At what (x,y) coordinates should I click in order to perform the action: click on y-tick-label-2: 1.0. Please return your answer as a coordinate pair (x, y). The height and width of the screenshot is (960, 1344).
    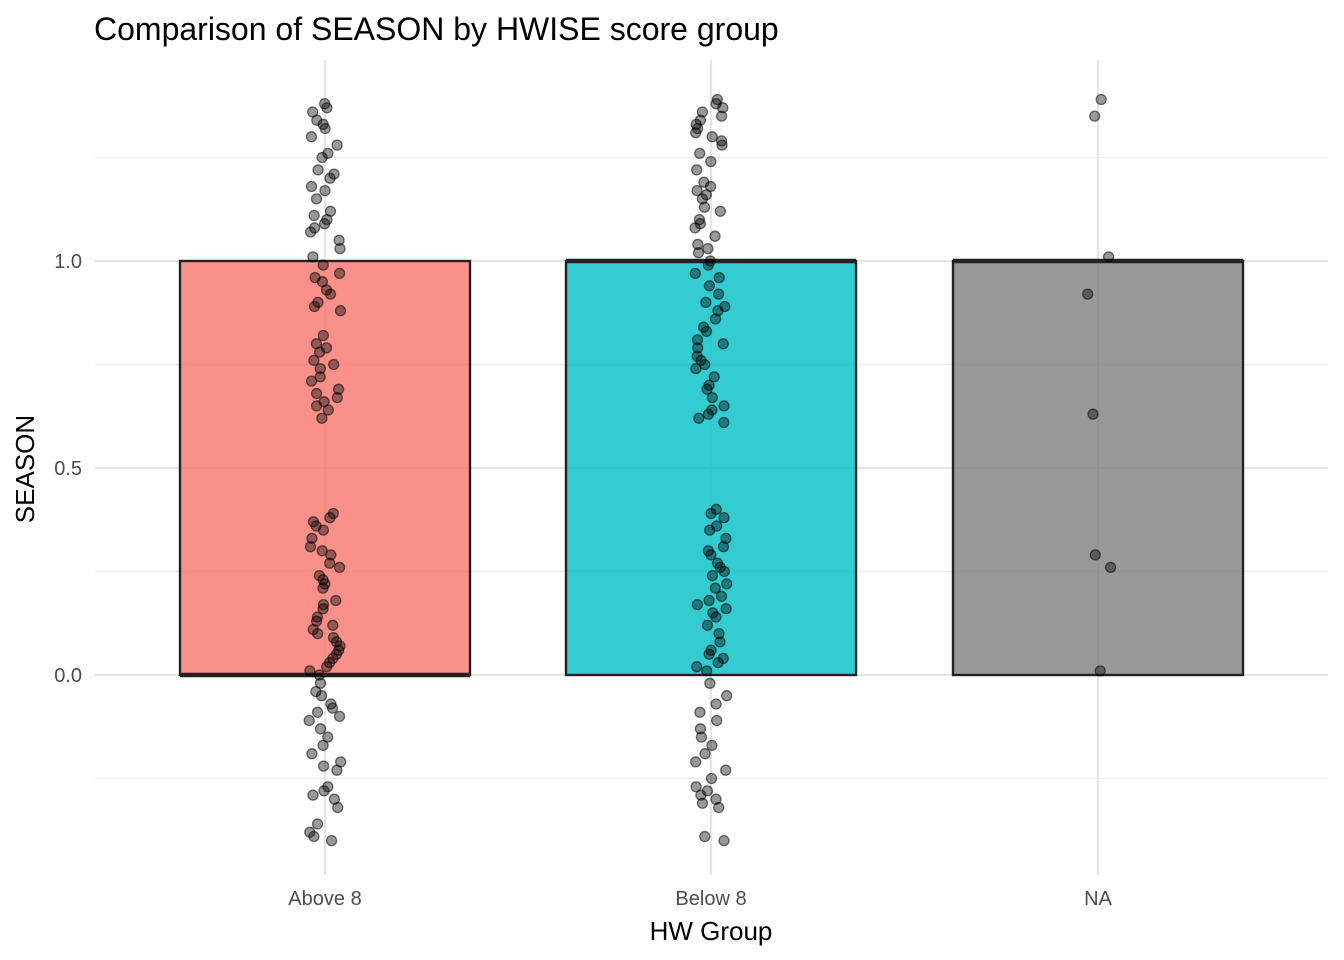
    Looking at the image, I should click on (68, 262).